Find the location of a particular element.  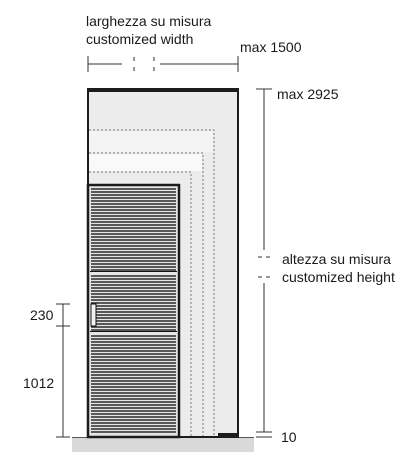

max-width-label: max 1500 is located at coordinates (271, 47).